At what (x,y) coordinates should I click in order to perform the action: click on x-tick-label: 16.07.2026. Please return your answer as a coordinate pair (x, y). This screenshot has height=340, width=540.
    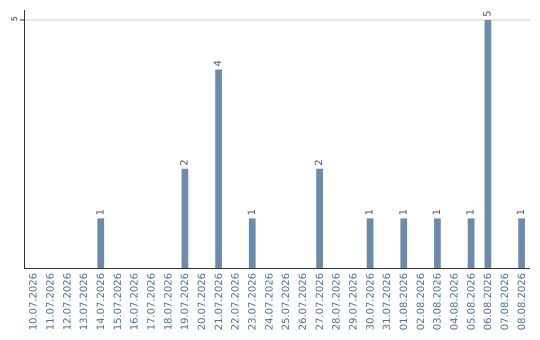
    Looking at the image, I should click on (135, 301).